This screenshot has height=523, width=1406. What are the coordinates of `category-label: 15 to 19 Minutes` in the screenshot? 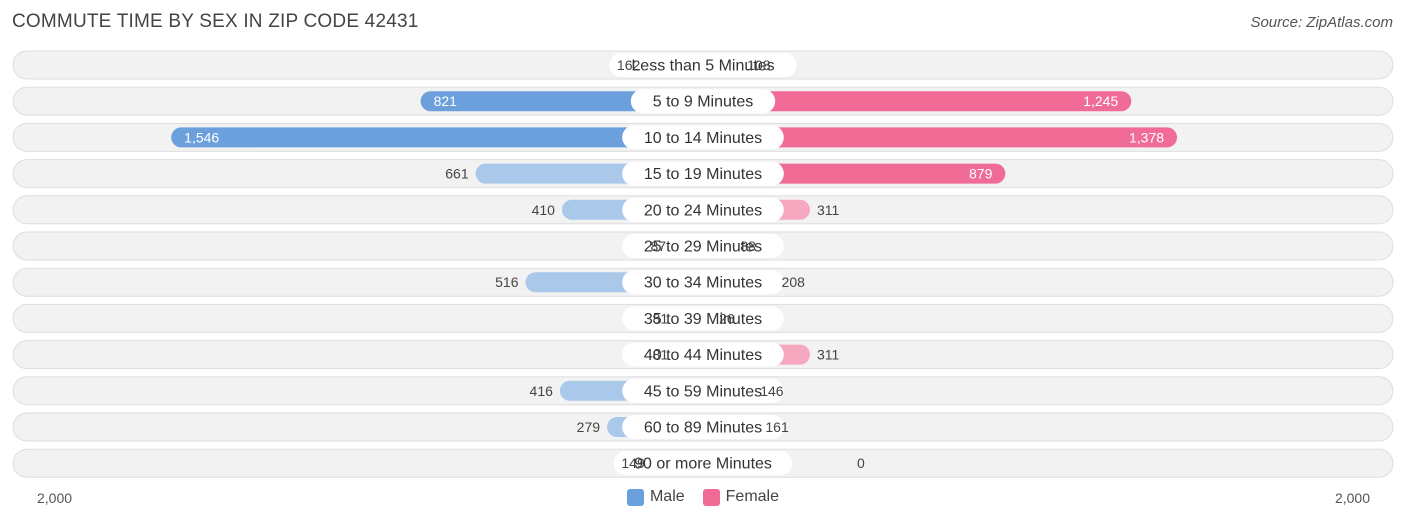 It's located at (703, 174).